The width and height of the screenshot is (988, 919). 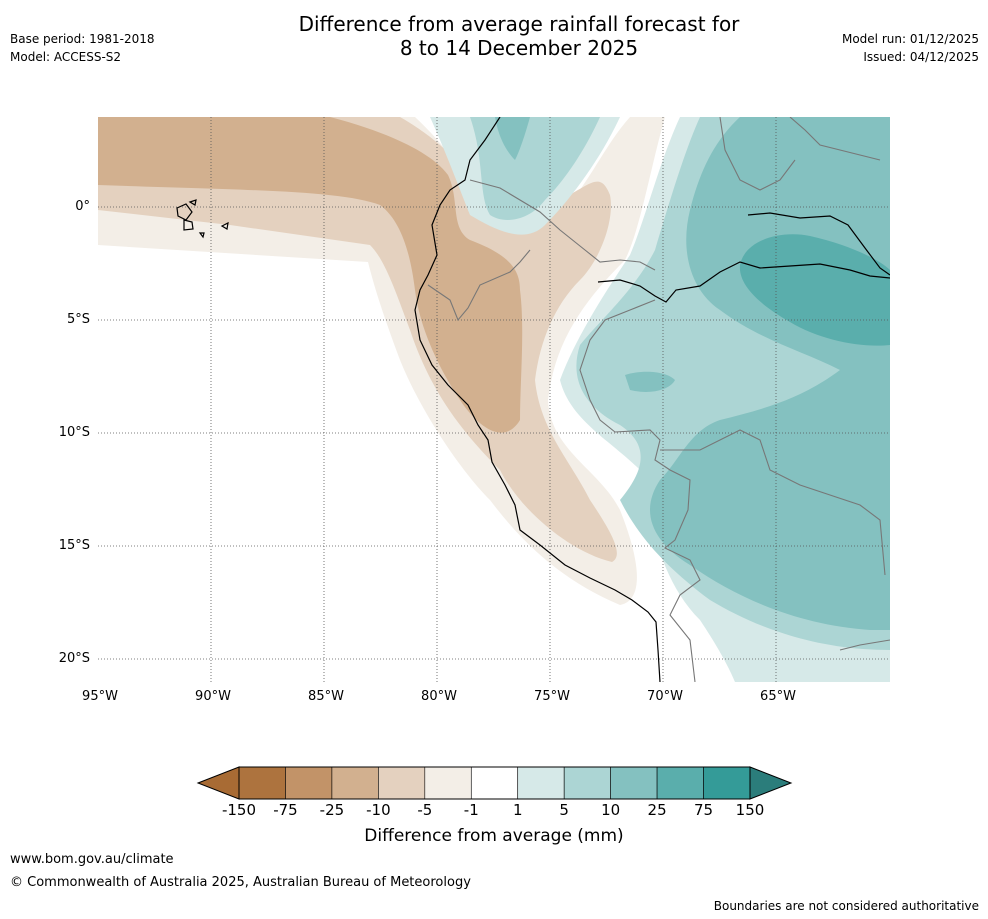 I want to click on lat-label-15s: 15°S, so click(x=74, y=545).